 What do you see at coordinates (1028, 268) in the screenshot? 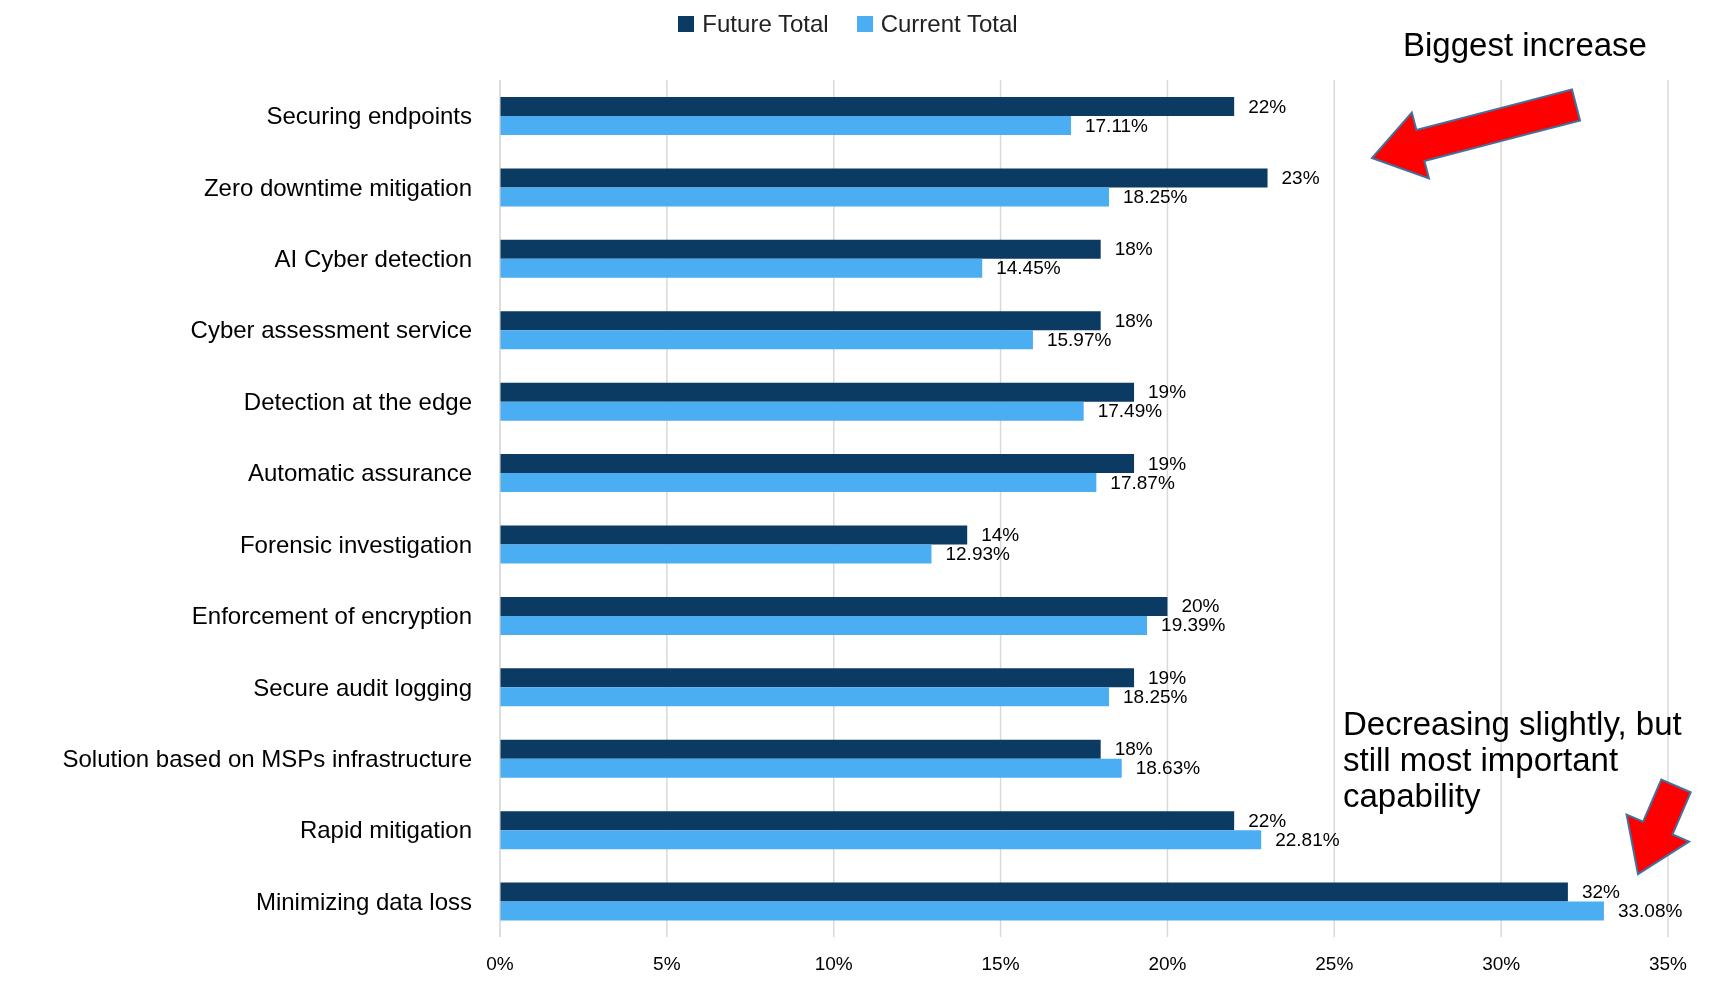
I see `data-label: 14.45%` at bounding box center [1028, 268].